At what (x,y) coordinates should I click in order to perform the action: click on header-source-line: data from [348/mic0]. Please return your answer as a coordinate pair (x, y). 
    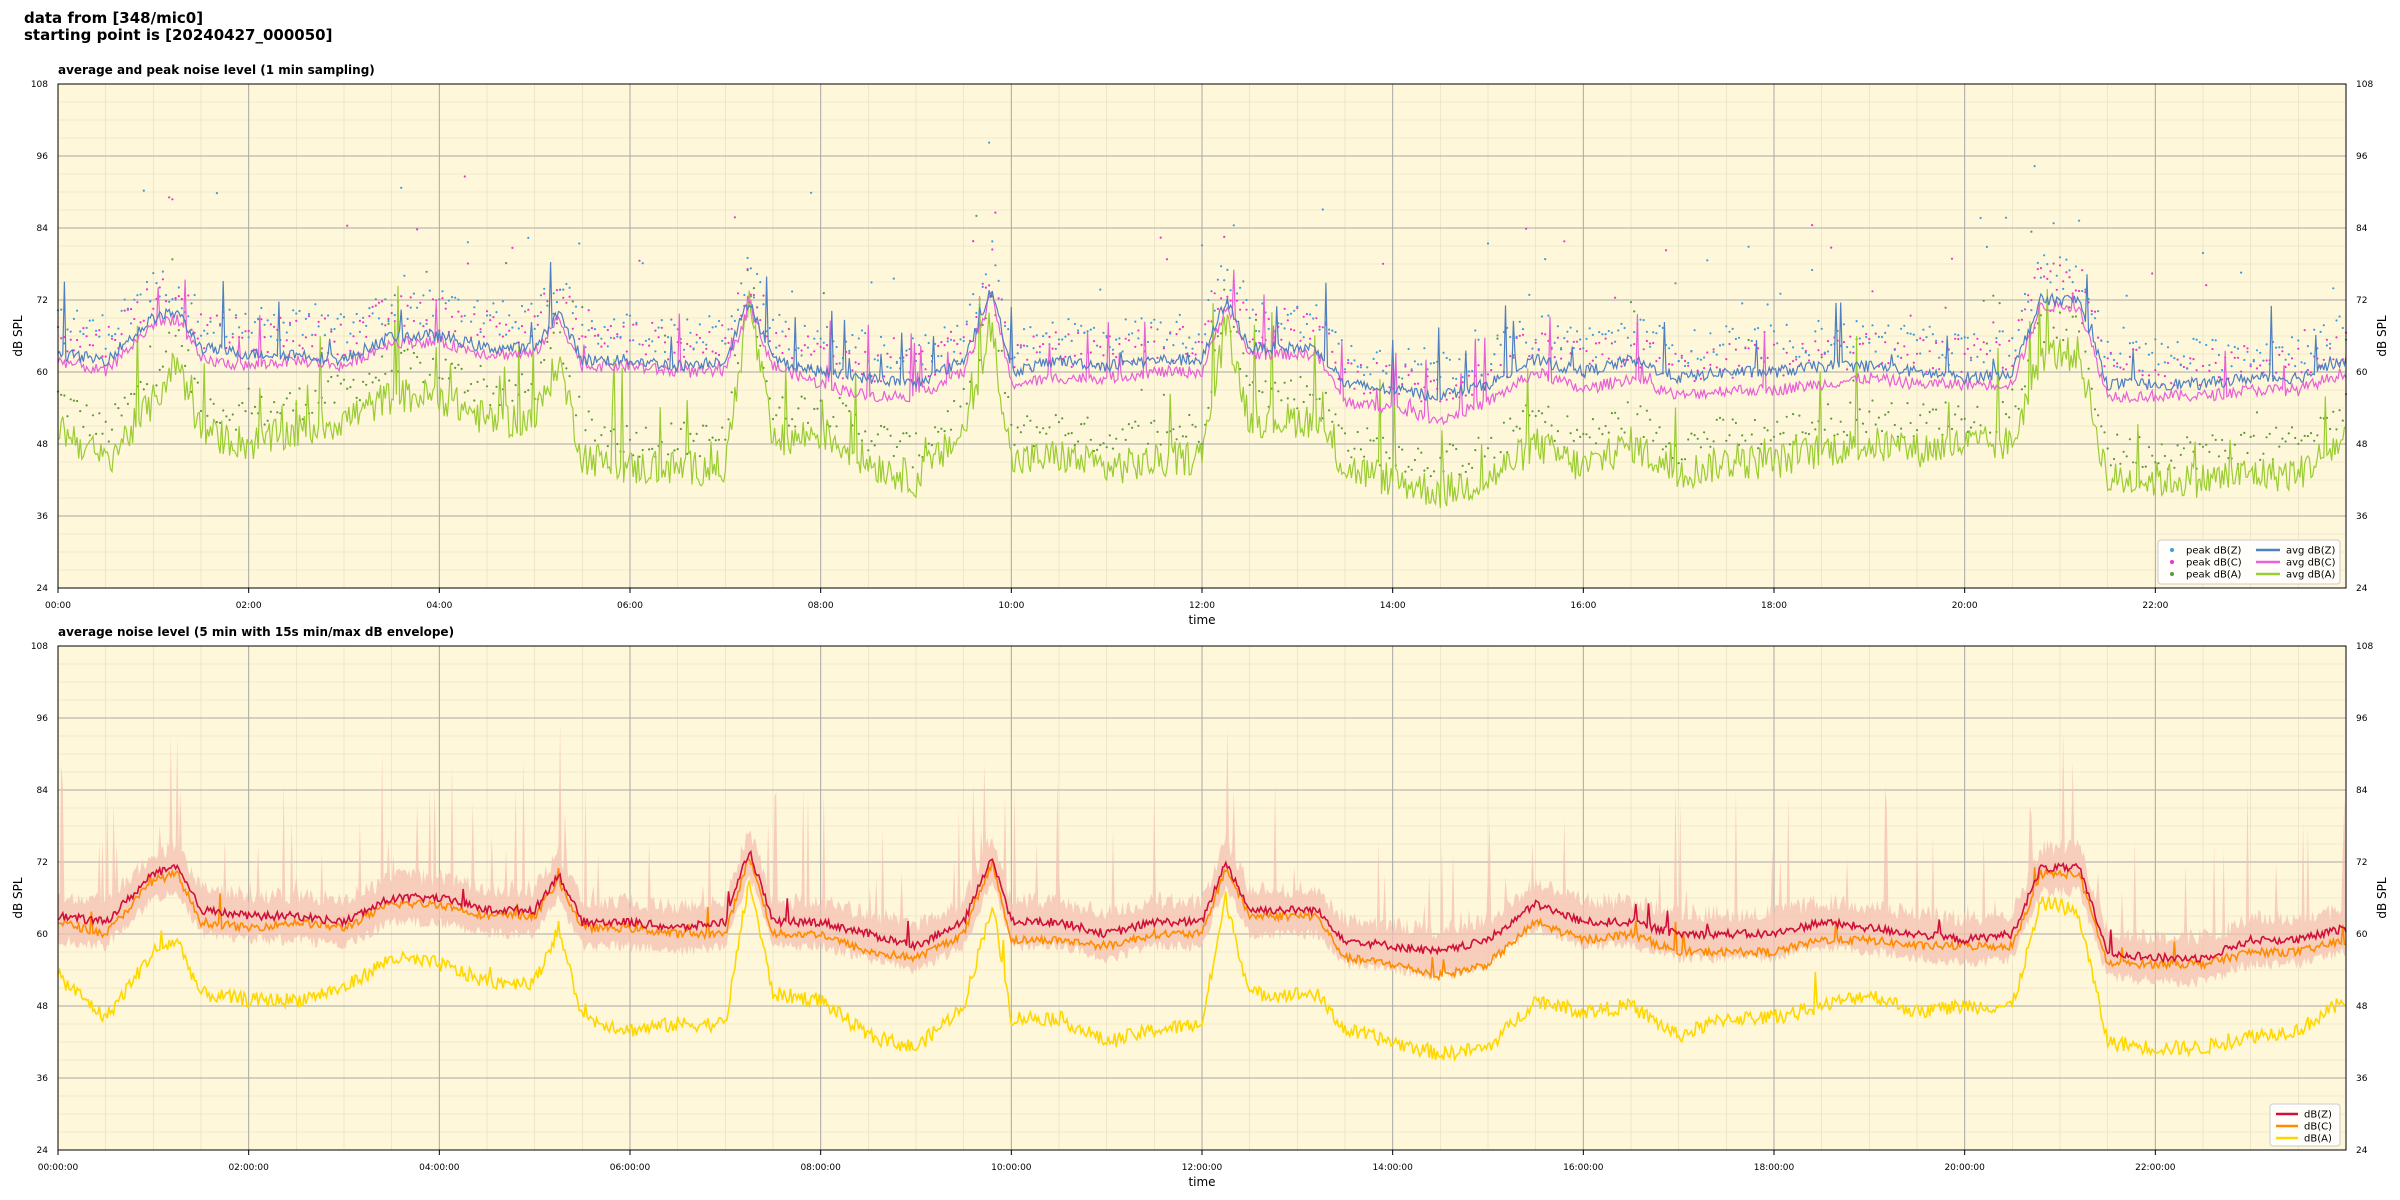
    Looking at the image, I should click on (114, 18).